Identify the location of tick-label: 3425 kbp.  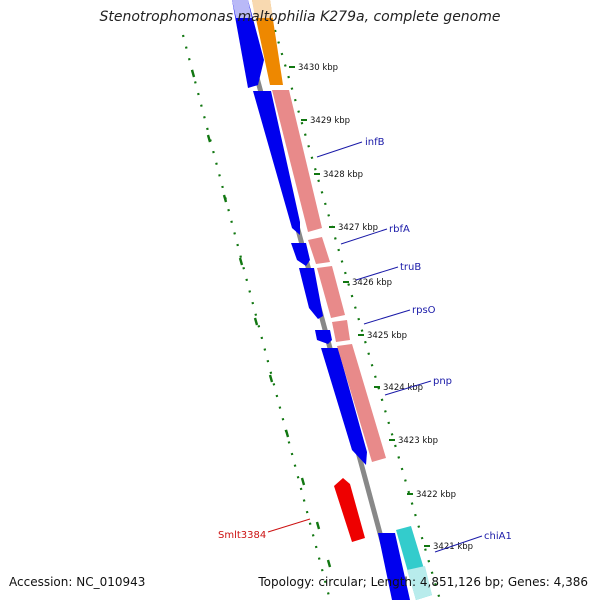
(387, 336).